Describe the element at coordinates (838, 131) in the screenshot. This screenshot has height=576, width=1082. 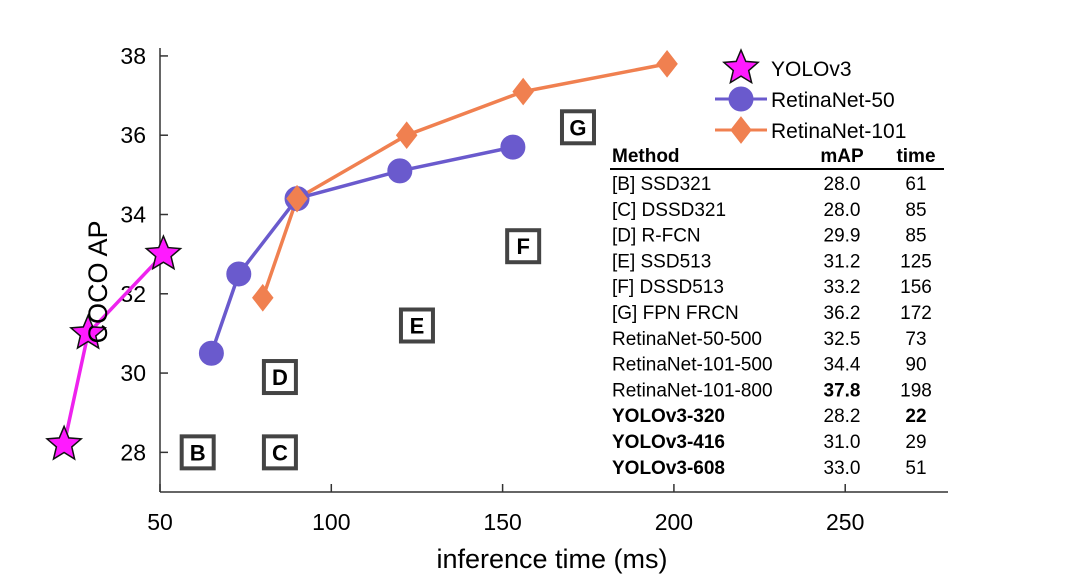
I see `legend-label-retinanet-101: RetinaNet-101` at that location.